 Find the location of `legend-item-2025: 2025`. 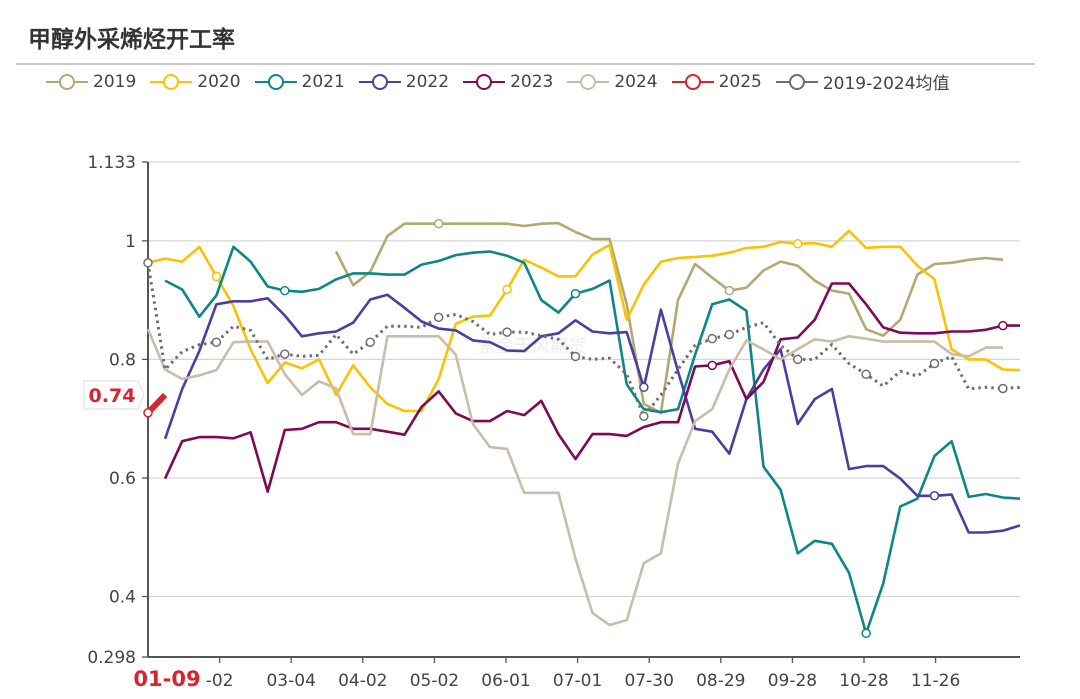

legend-item-2025: 2025 is located at coordinates (716, 81).